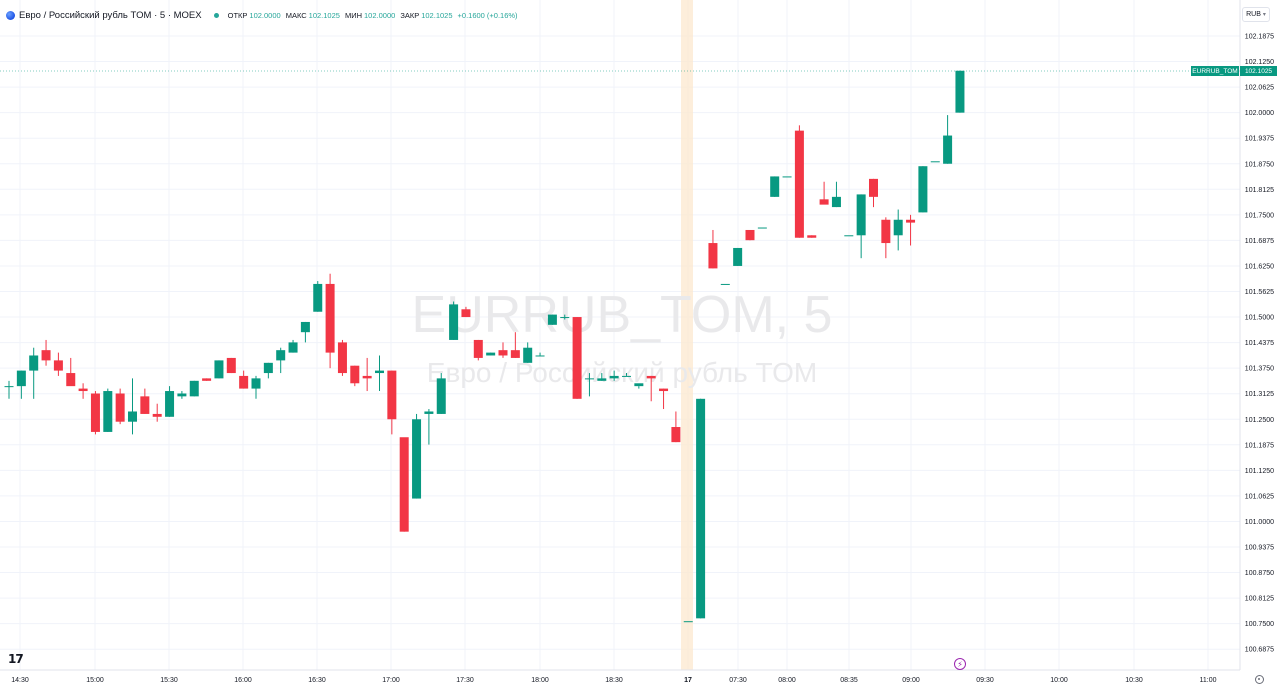 Image resolution: width=1280 pixels, height=686 pixels. Describe the element at coordinates (1259, 650) in the screenshot. I see `y-tick-label: 100.6875` at that location.